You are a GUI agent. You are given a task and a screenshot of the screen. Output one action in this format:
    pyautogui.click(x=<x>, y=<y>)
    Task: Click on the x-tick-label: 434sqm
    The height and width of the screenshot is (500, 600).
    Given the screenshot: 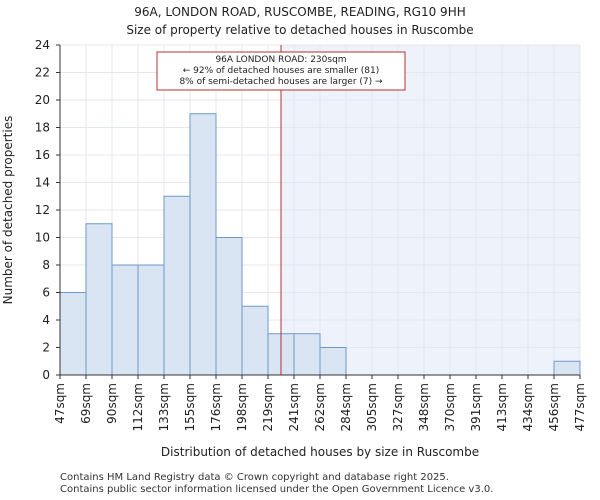 What is the action you would take?
    pyautogui.click(x=528, y=407)
    